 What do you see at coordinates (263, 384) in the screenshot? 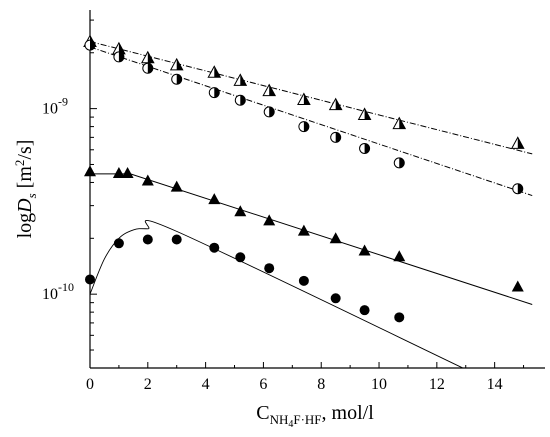
I see `x-tick-label: 6` at bounding box center [263, 384].